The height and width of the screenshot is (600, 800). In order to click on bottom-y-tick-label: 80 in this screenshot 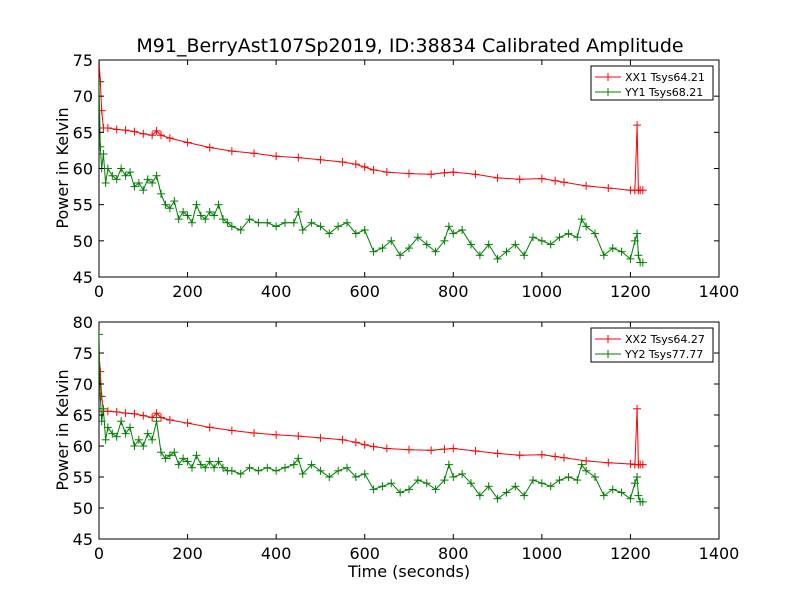, I will do `click(83, 322)`.